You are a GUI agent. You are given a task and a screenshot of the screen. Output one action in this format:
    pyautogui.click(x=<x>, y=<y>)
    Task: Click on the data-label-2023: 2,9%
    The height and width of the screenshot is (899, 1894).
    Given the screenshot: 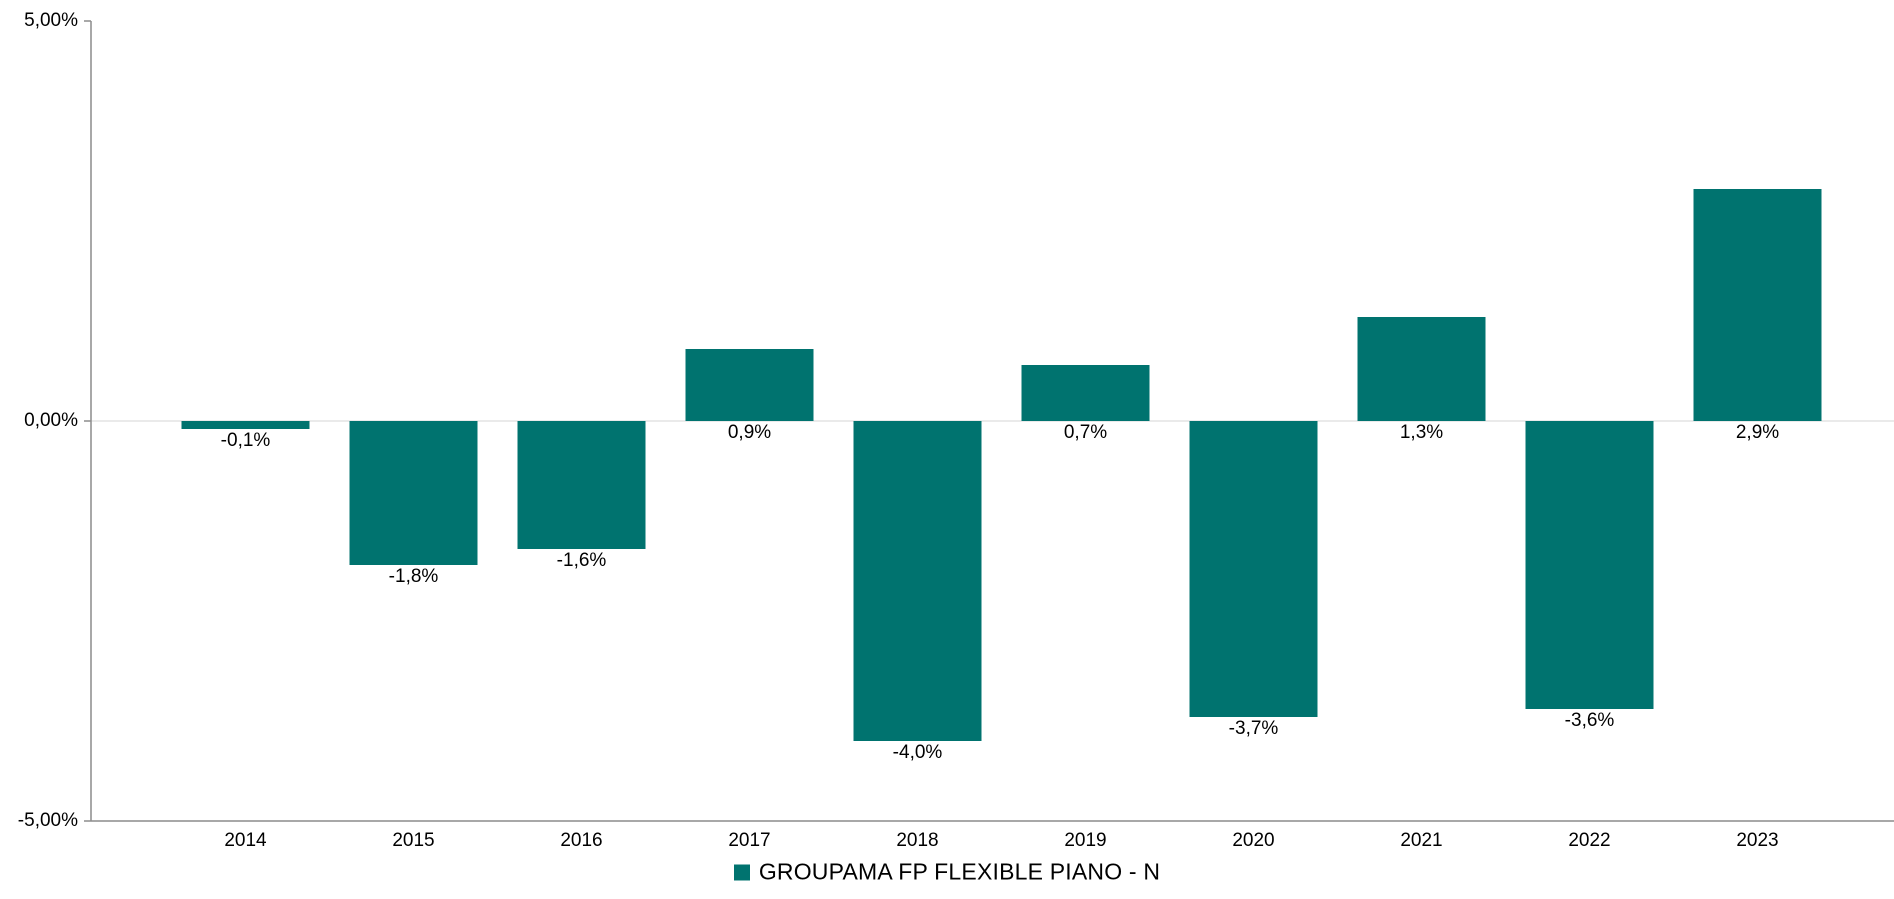 What is the action you would take?
    pyautogui.click(x=1757, y=432)
    